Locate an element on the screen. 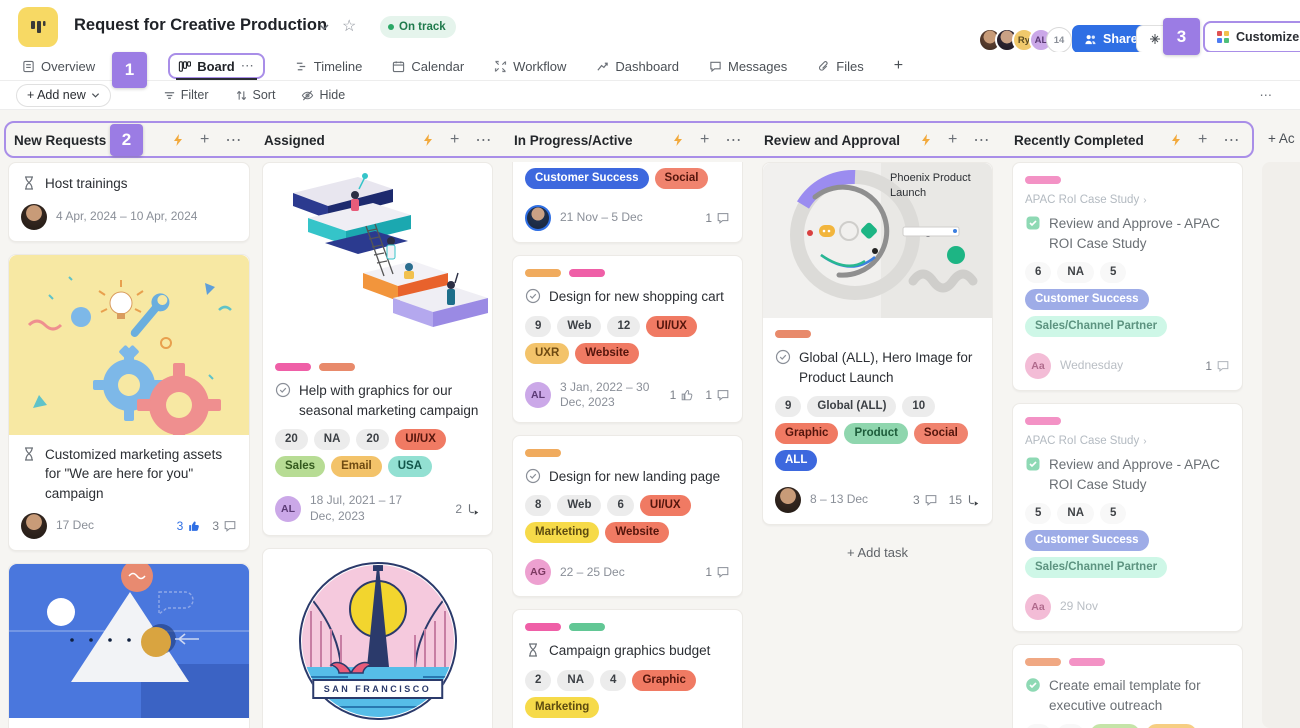 The width and height of the screenshot is (1300, 728). tag-pill: 8 is located at coordinates (538, 506).